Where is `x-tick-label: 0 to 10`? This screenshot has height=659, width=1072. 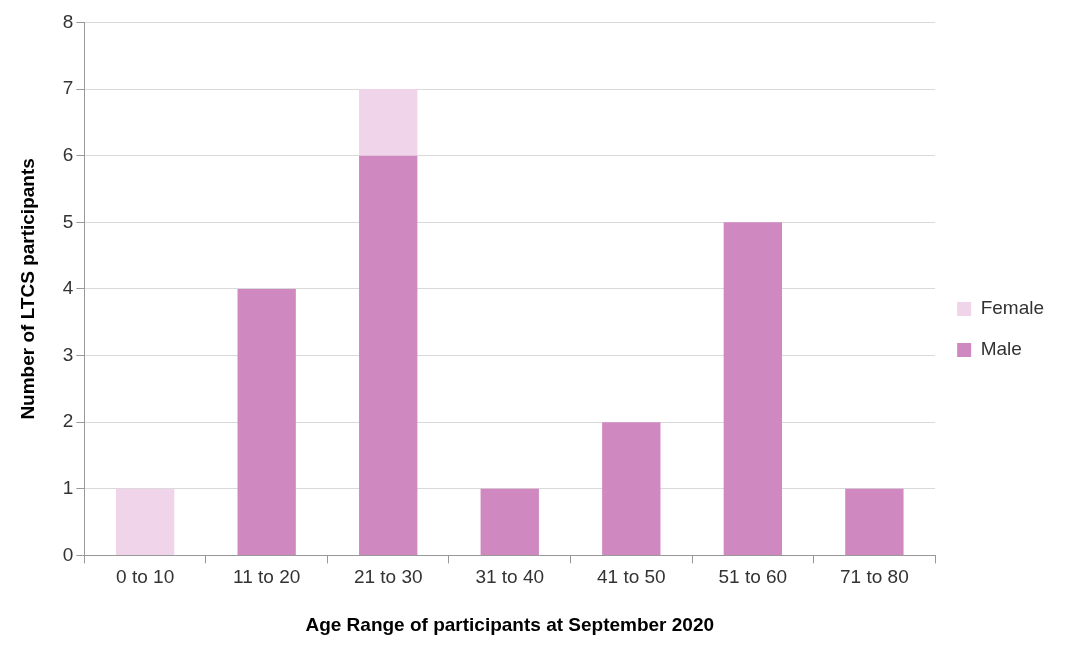 x-tick-label: 0 to 10 is located at coordinates (145, 577).